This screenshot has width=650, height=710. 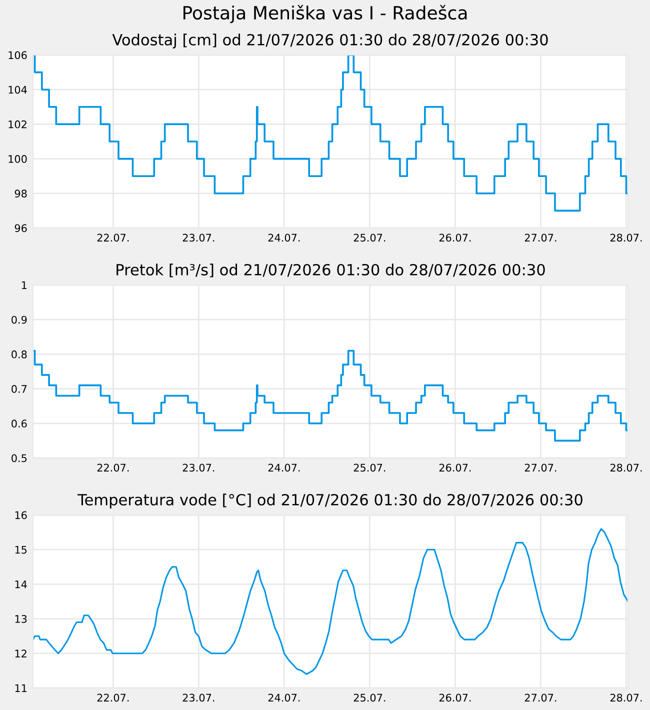 What do you see at coordinates (19, 424) in the screenshot?
I see `y-tick-label: 0.6` at bounding box center [19, 424].